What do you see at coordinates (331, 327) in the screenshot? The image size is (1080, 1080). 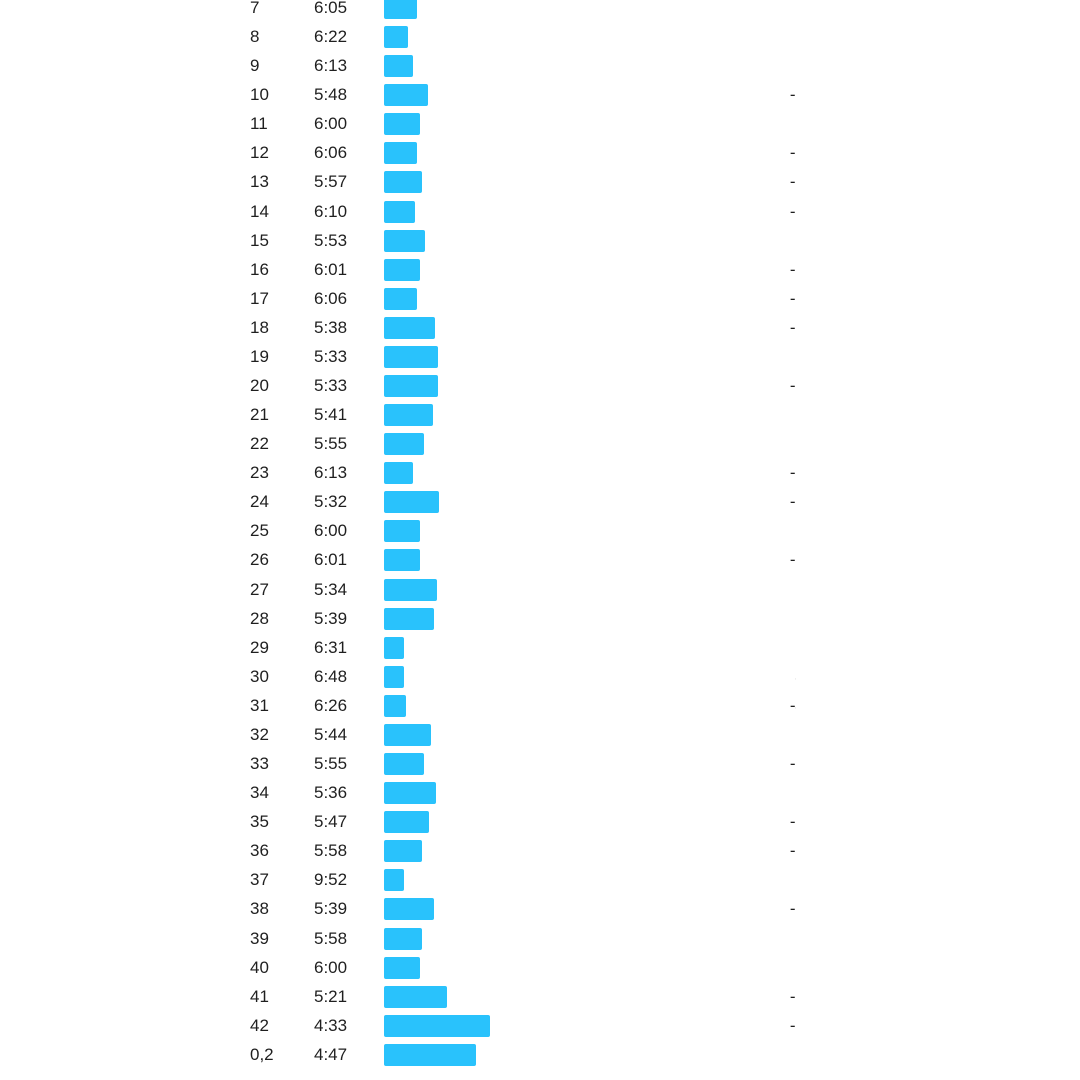 I see `split-pace-value: 5:38` at bounding box center [331, 327].